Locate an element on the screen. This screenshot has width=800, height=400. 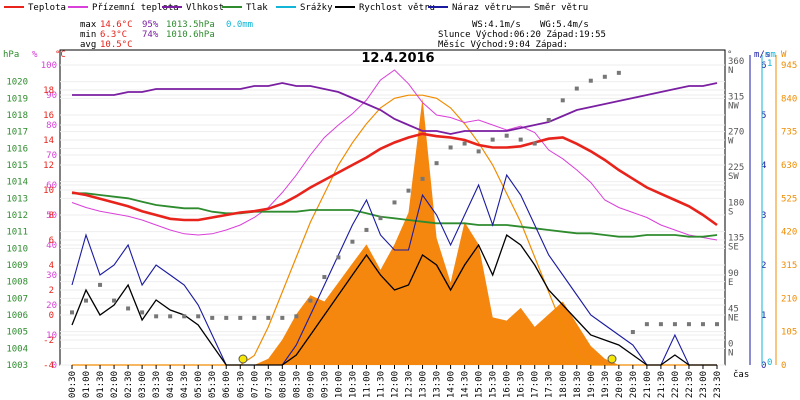
x-tick-label-42: 21:30 is located at coordinates (662, 384).